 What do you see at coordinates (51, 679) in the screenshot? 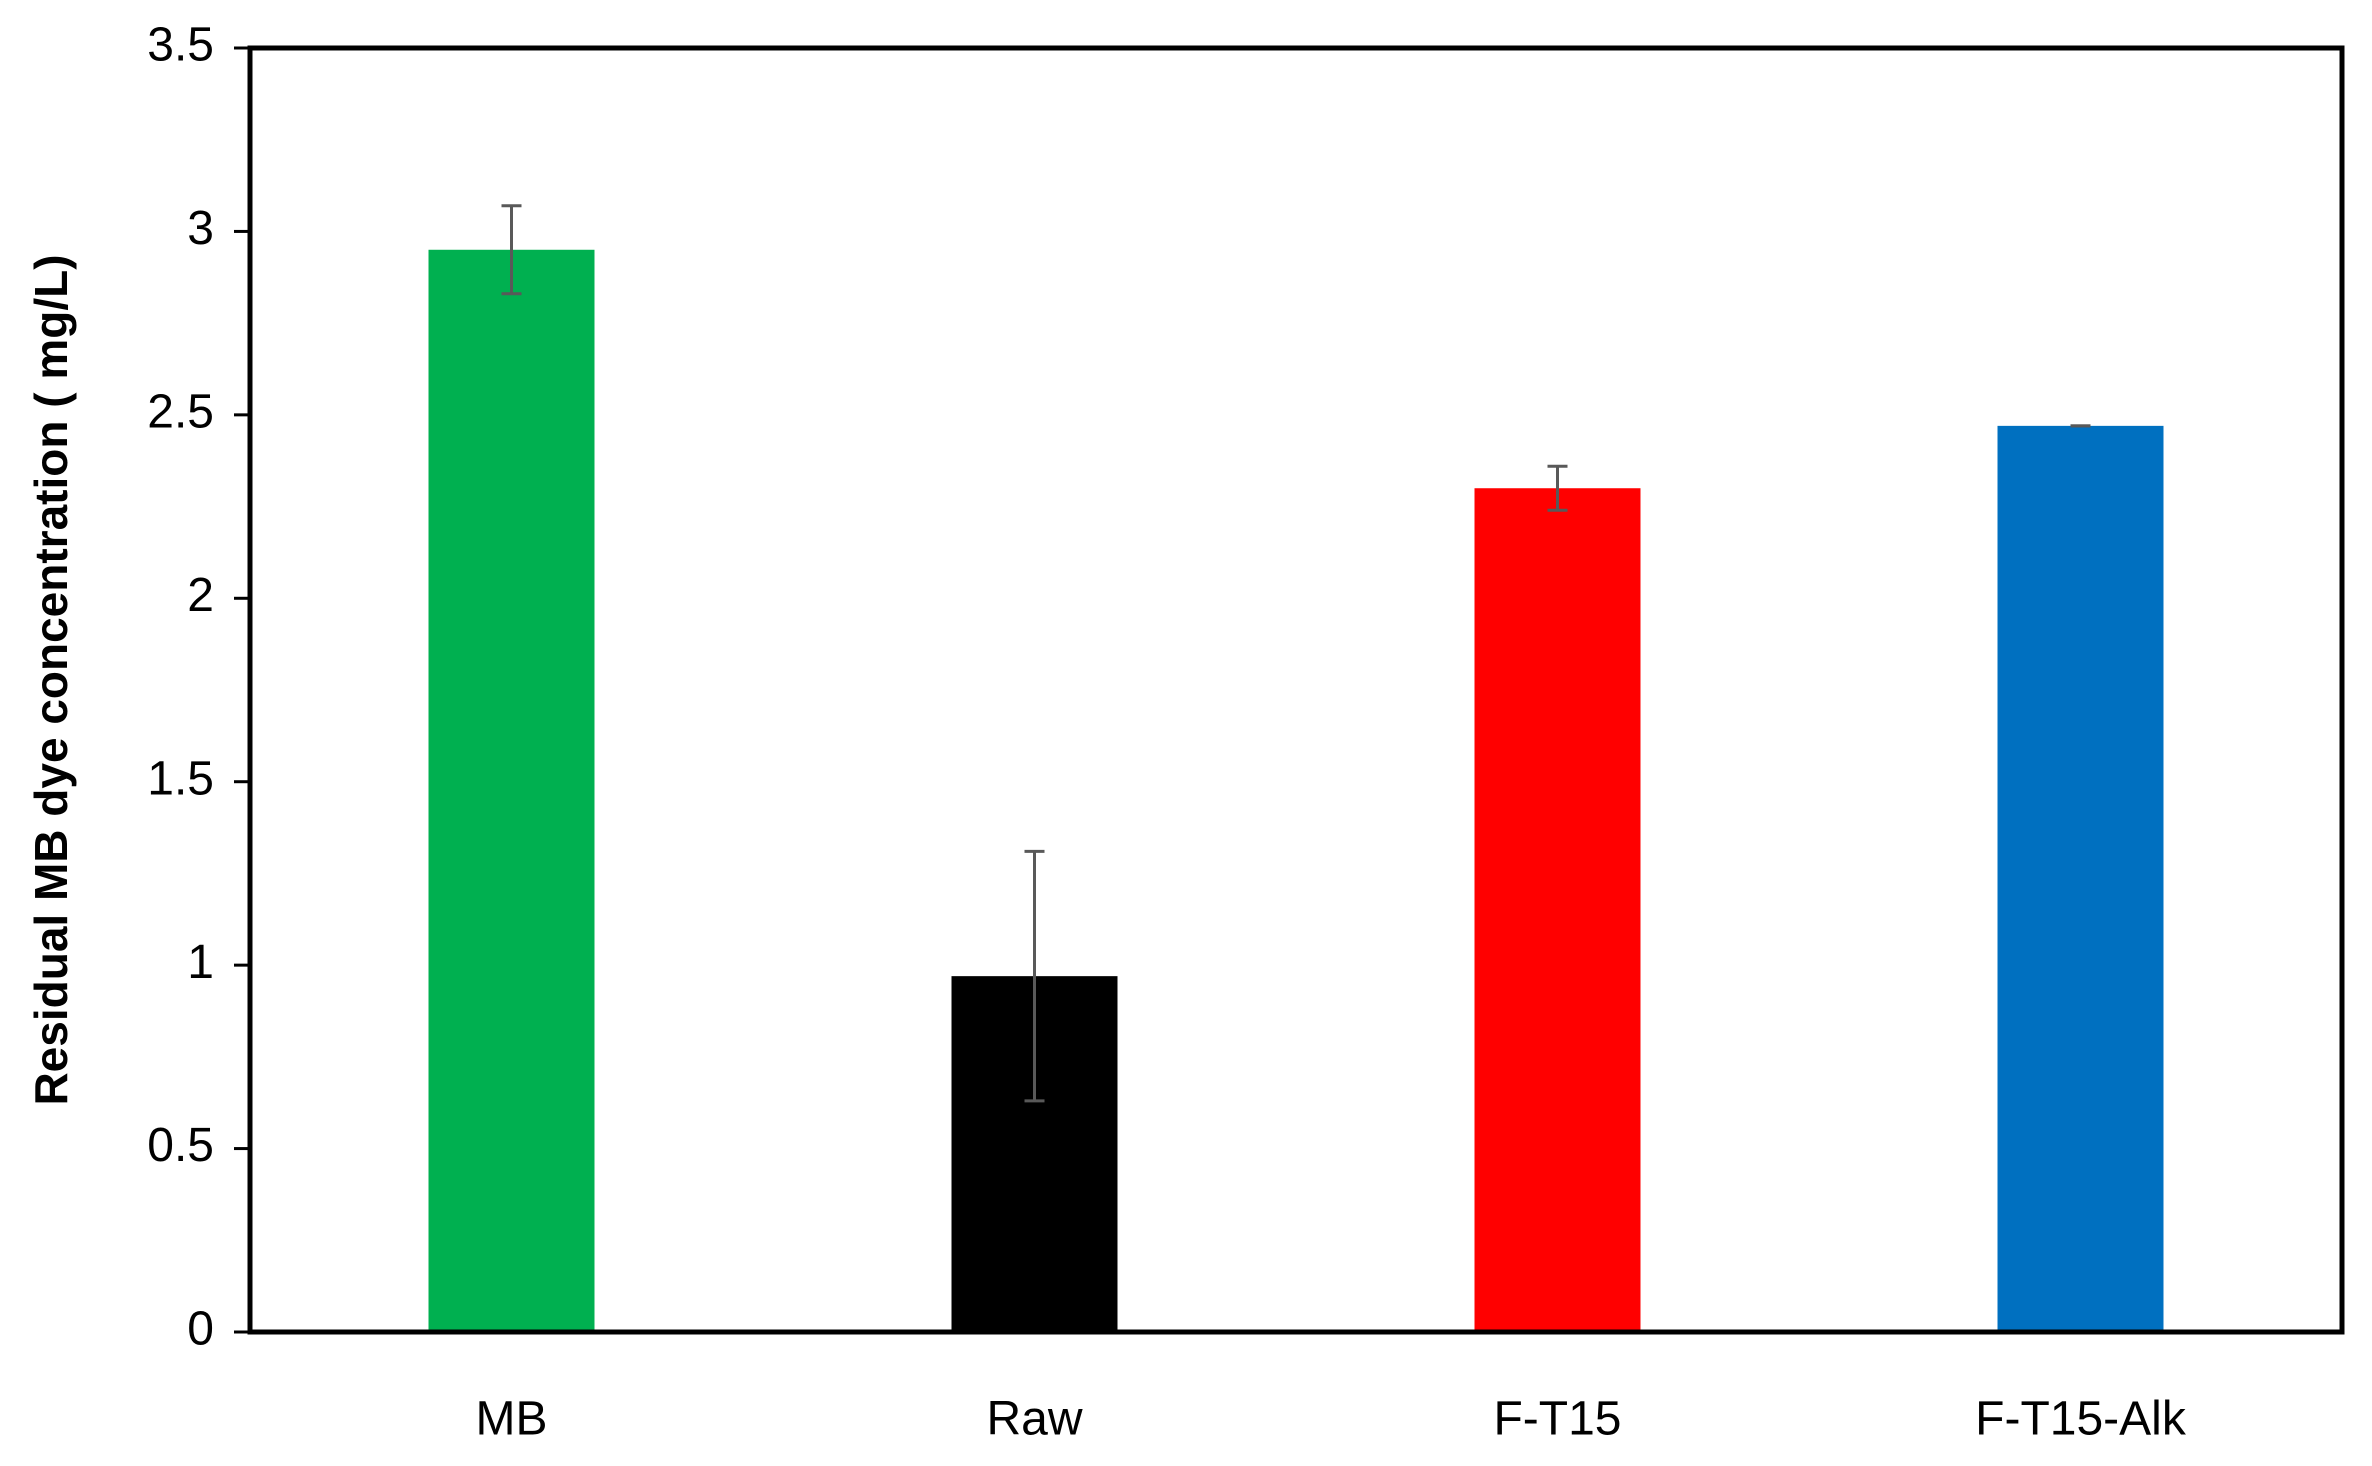
I see `y-axis-label: Residual MB dye concentration ( mg/L)` at bounding box center [51, 679].